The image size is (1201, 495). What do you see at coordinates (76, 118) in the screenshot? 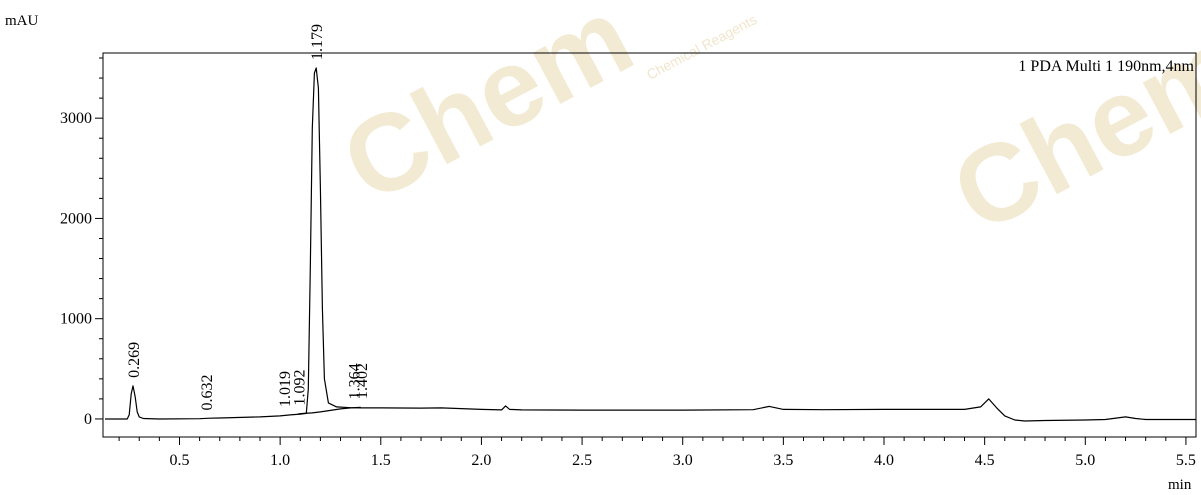
I see `y-tick-label: 3000` at bounding box center [76, 118].